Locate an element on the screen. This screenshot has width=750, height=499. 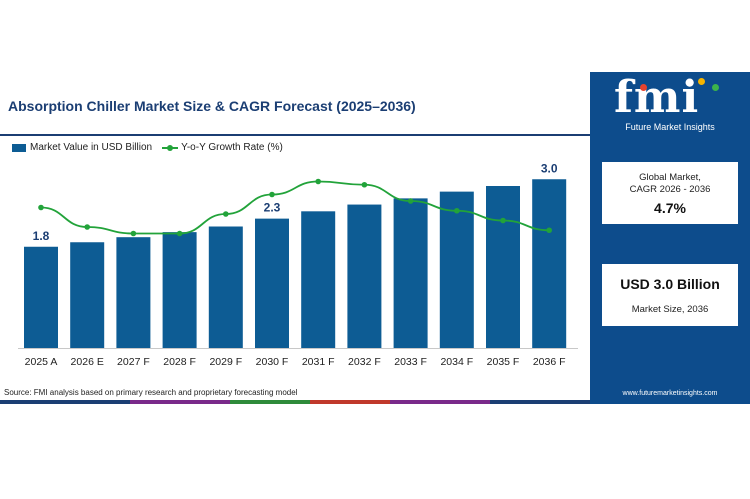
bar-2029-f is located at coordinates (225, 287).